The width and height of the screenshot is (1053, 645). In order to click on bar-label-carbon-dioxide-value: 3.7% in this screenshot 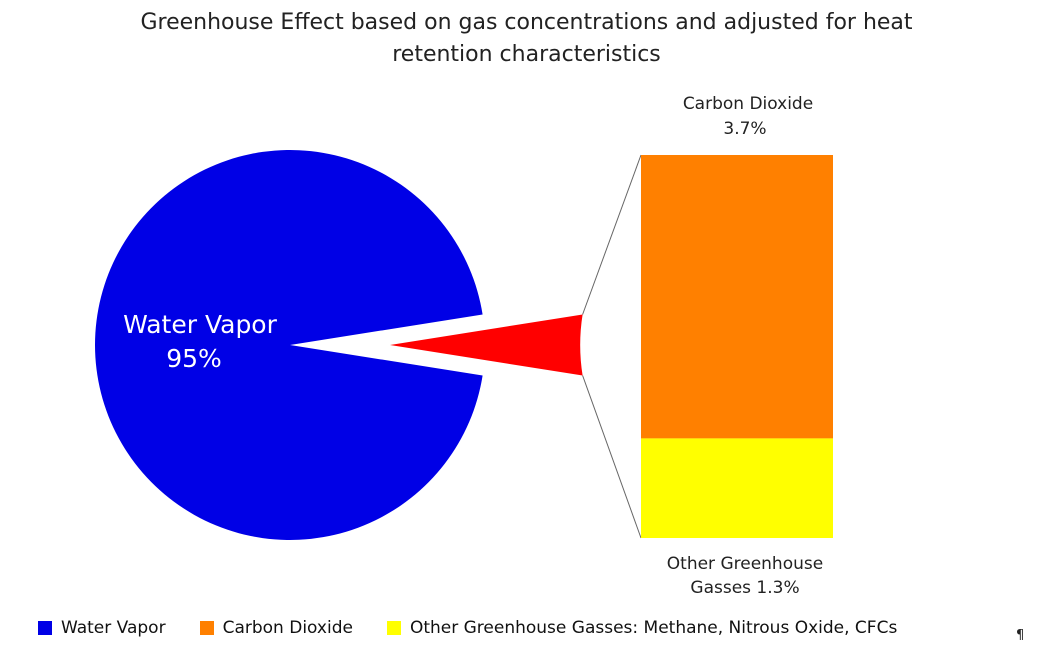, I will do `click(744, 129)`.